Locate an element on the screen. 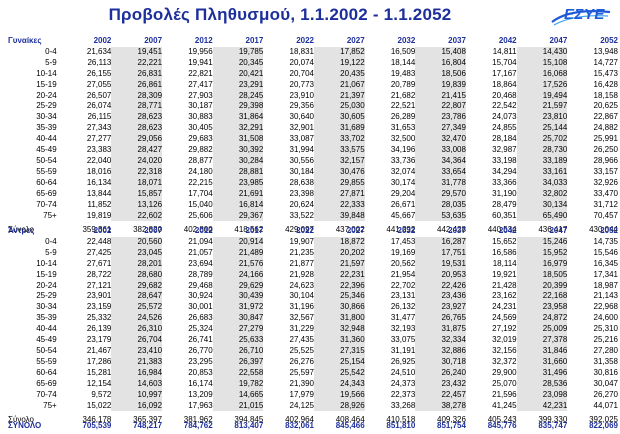 Image resolution: width=620 pixels, height=434 pixels. population-value: 33,008 is located at coordinates (440, 150).